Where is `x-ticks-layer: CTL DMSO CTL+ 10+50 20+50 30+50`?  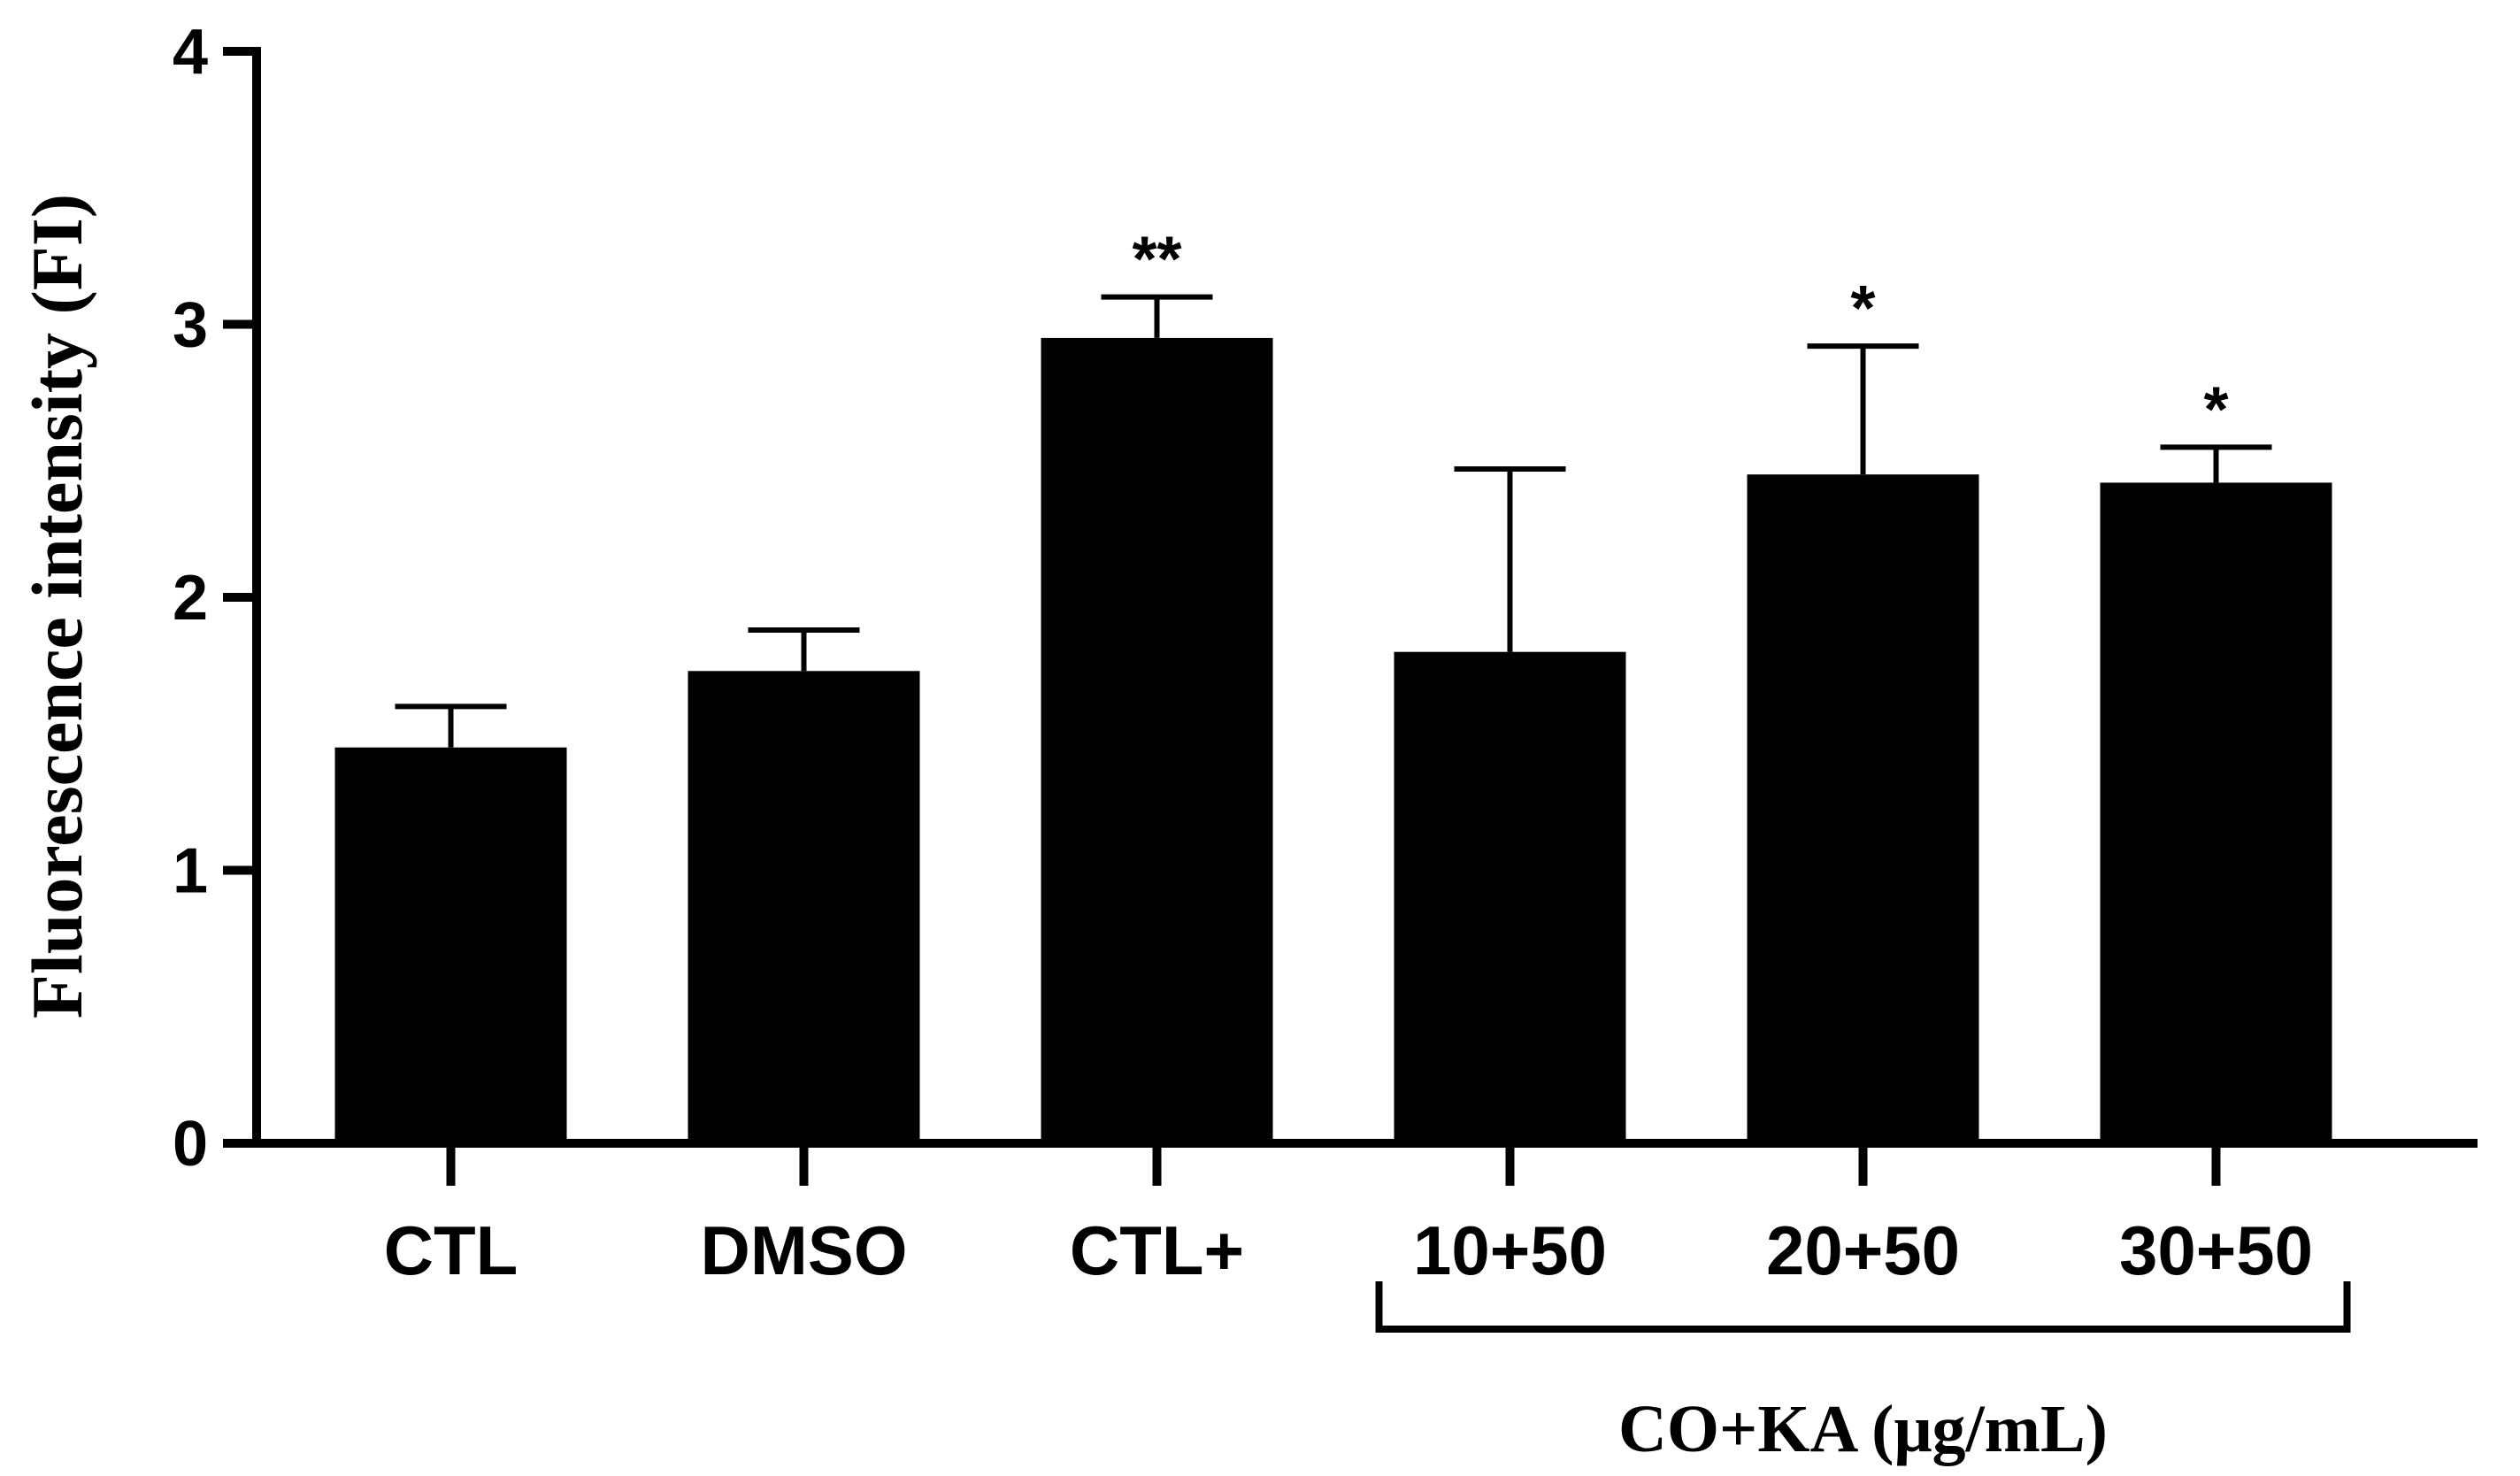
x-ticks-layer: CTL DMSO CTL+ 10+50 20+50 30+50 is located at coordinates (1348, 1216).